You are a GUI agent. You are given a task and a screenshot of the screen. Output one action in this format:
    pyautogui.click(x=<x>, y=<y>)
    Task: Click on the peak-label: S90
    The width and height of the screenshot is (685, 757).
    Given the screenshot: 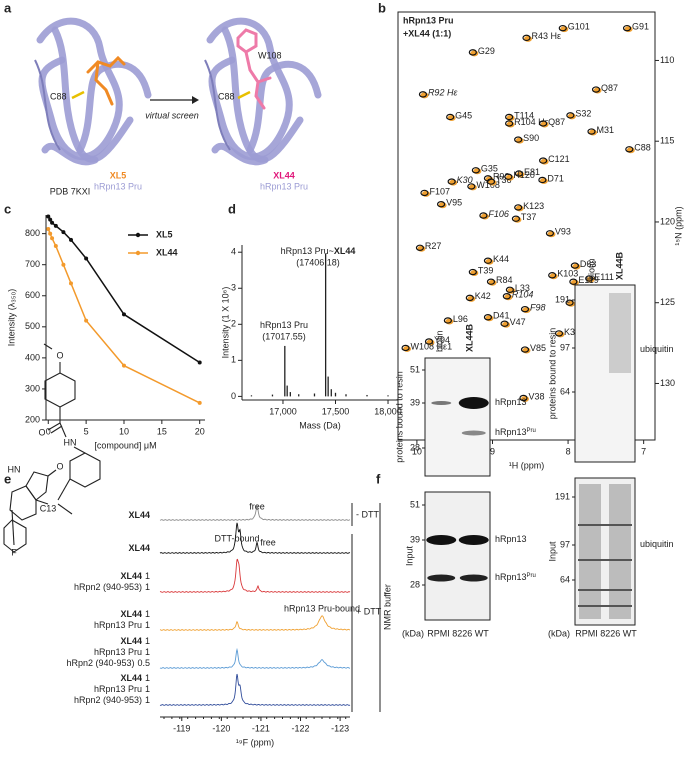 What is the action you would take?
    pyautogui.click(x=531, y=138)
    